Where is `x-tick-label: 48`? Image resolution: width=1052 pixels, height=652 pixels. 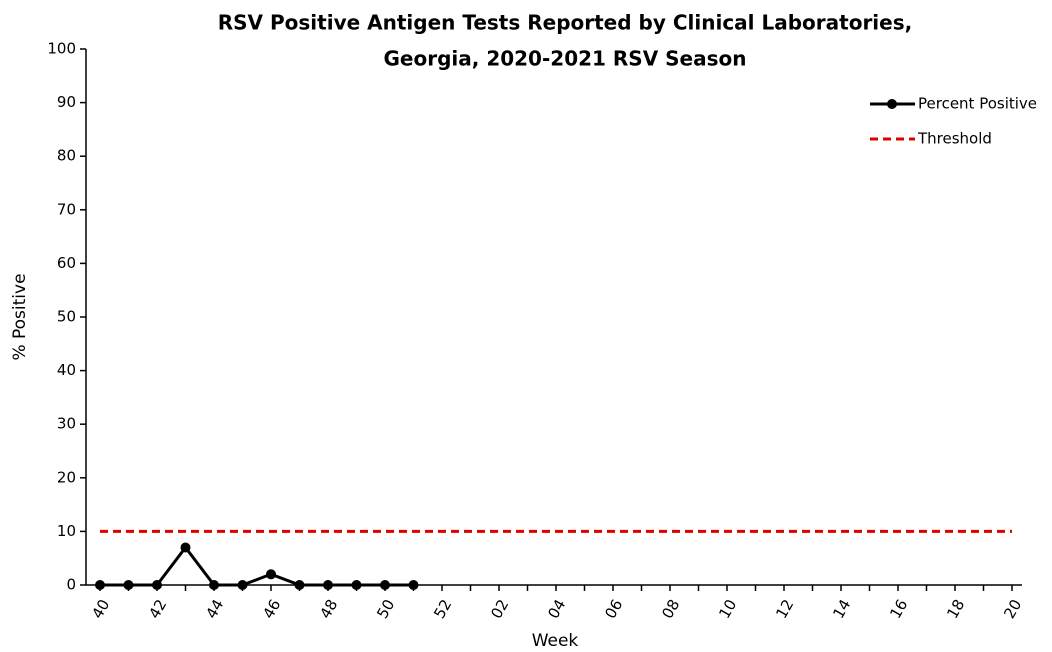
x-tick-label: 48 is located at coordinates (328, 609).